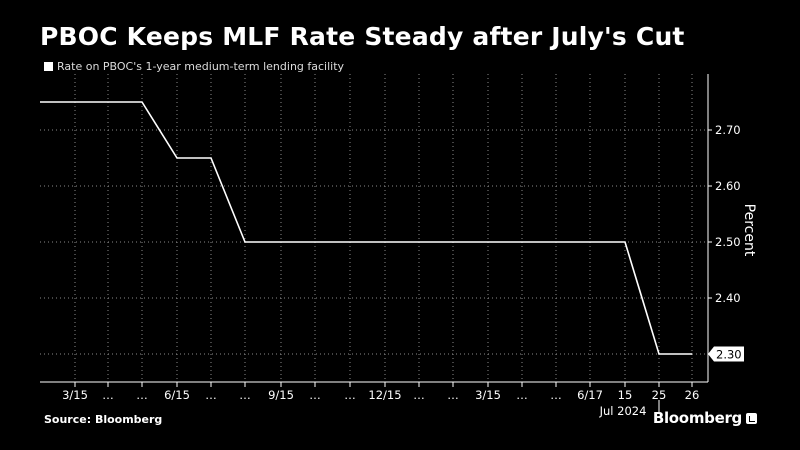 The height and width of the screenshot is (450, 800). I want to click on y-tick-label: 2.40, so click(728, 298).